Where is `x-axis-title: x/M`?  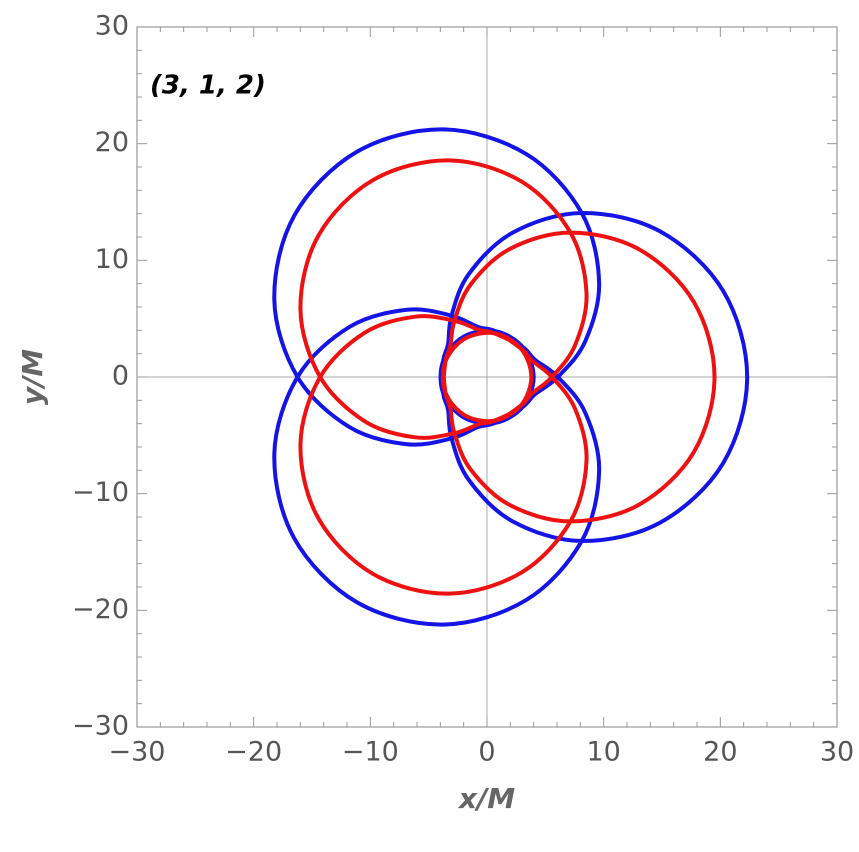
x-axis-title: x/M is located at coordinates (486, 798).